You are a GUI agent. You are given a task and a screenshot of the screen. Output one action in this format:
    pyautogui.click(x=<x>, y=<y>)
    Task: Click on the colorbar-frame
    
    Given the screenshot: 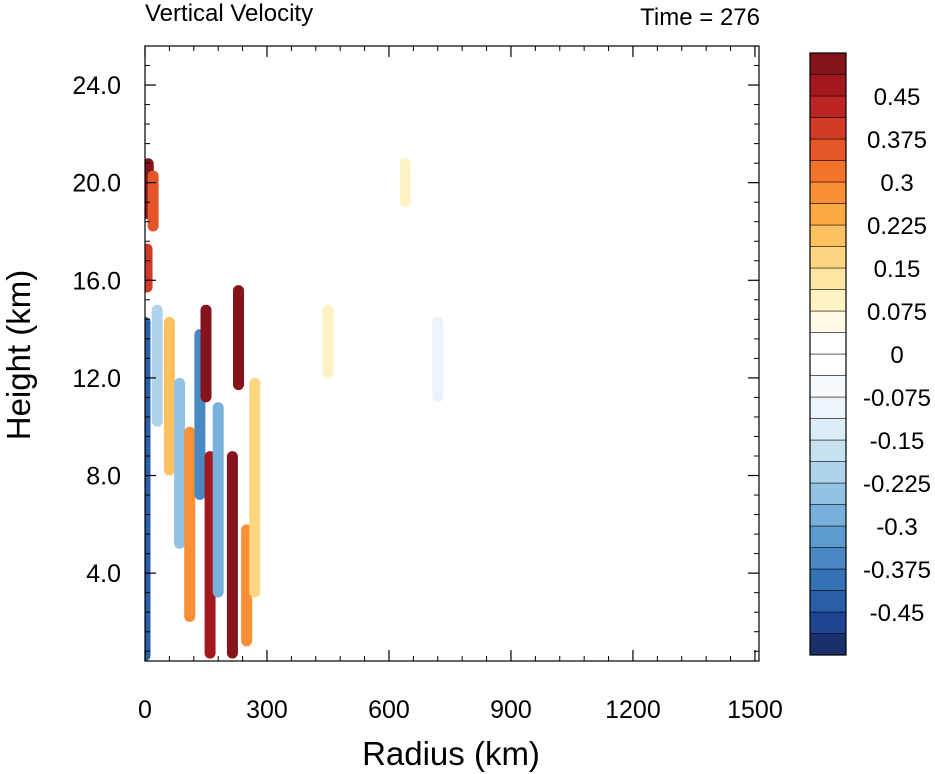 What is the action you would take?
    pyautogui.click(x=828, y=354)
    